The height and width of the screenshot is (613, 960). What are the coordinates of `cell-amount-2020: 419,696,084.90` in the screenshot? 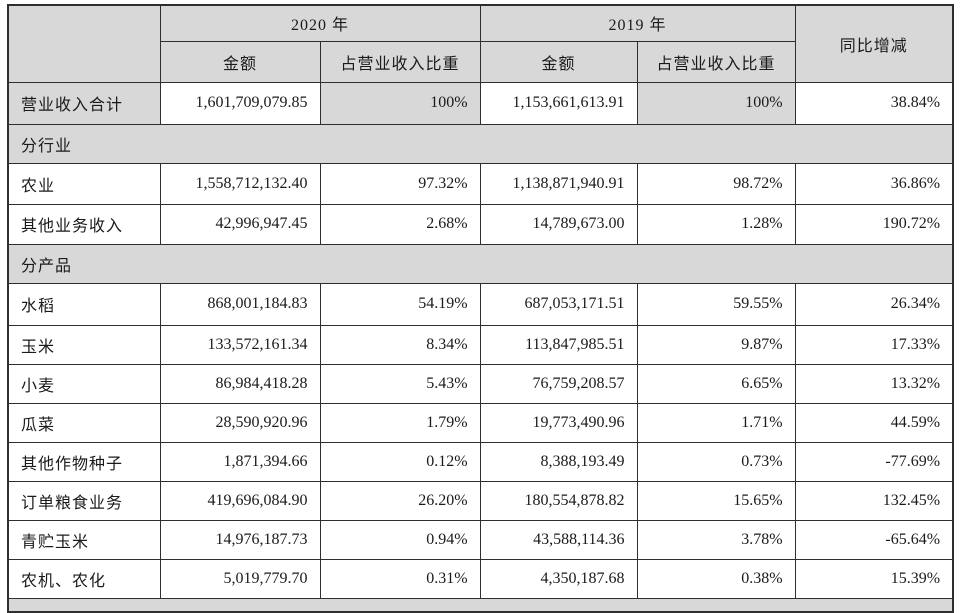 It's located at (240, 500).